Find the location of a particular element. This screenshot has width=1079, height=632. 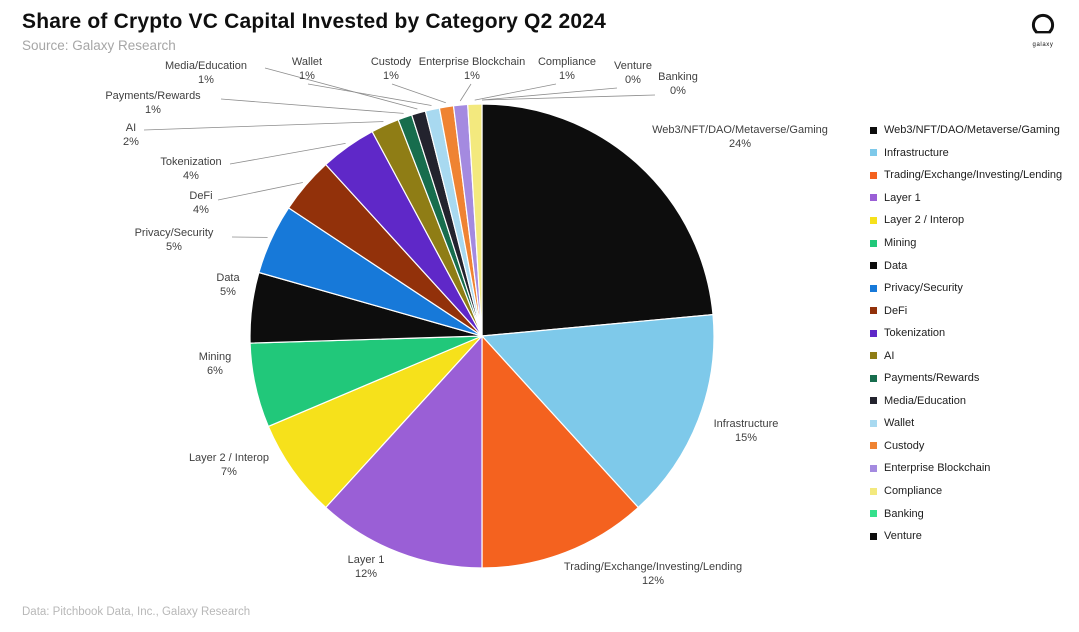

leader-line-enterprise-blockchain is located at coordinates (465, 92).